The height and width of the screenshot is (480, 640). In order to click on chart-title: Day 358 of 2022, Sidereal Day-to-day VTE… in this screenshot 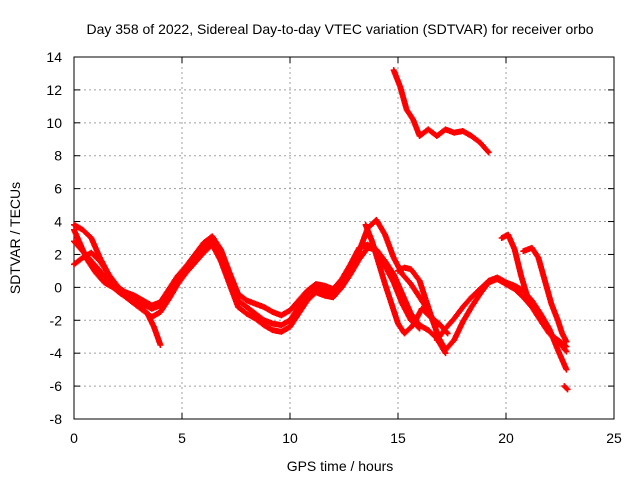, I will do `click(339, 29)`.